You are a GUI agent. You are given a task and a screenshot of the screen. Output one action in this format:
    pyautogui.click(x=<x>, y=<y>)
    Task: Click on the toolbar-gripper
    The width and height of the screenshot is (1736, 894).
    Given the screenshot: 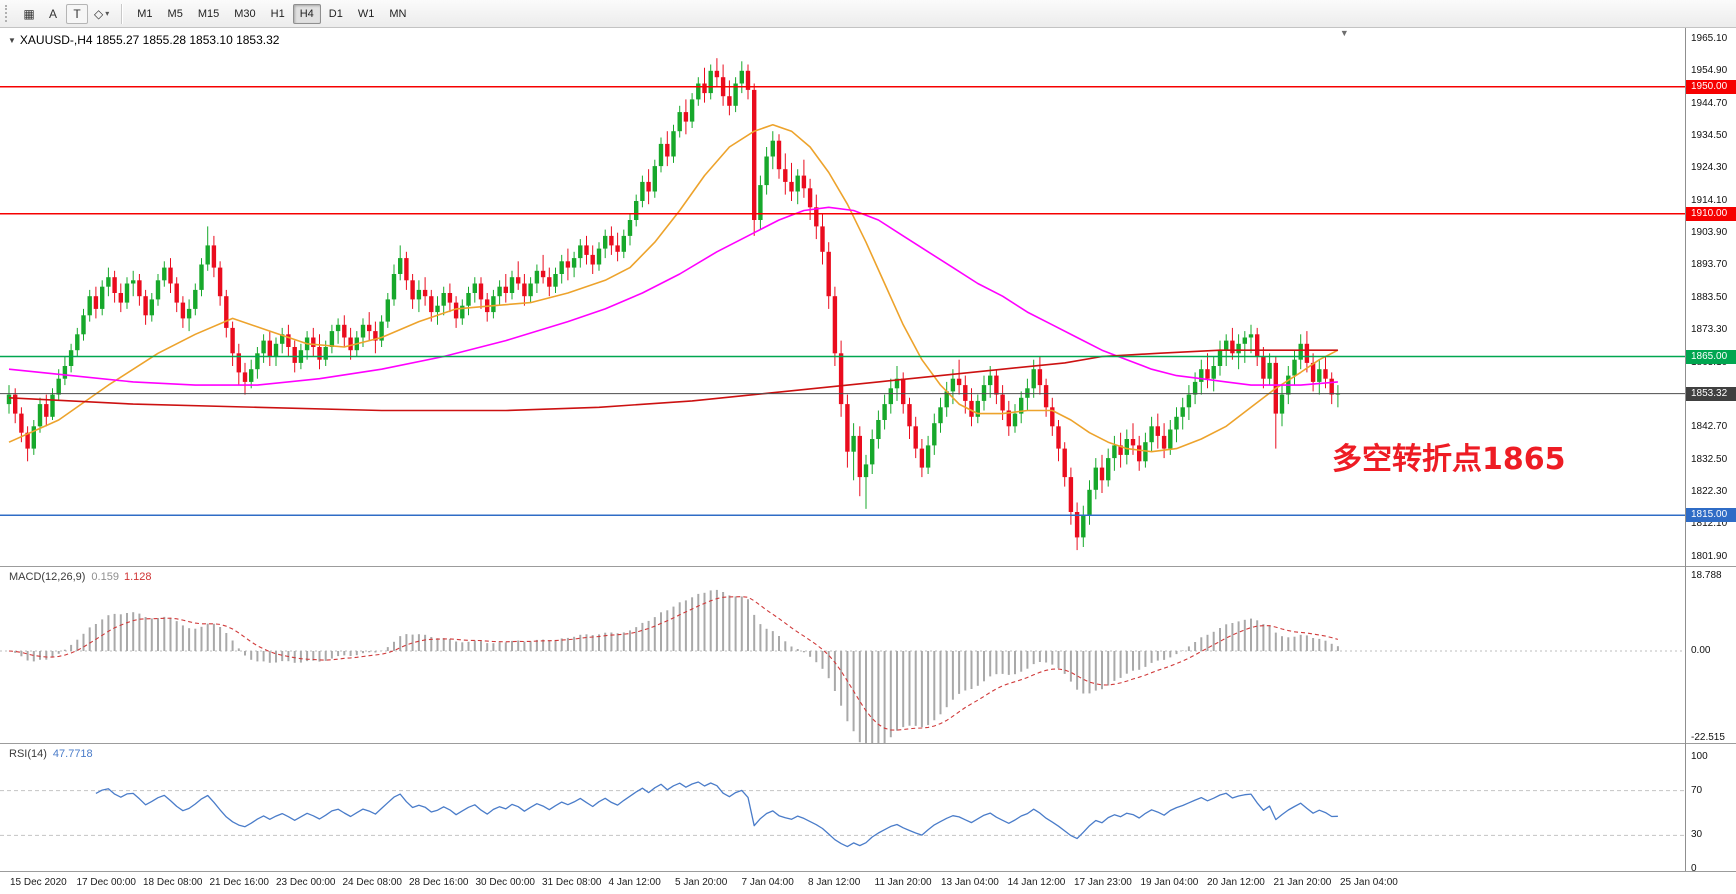 What is the action you would take?
    pyautogui.click(x=8, y=13)
    